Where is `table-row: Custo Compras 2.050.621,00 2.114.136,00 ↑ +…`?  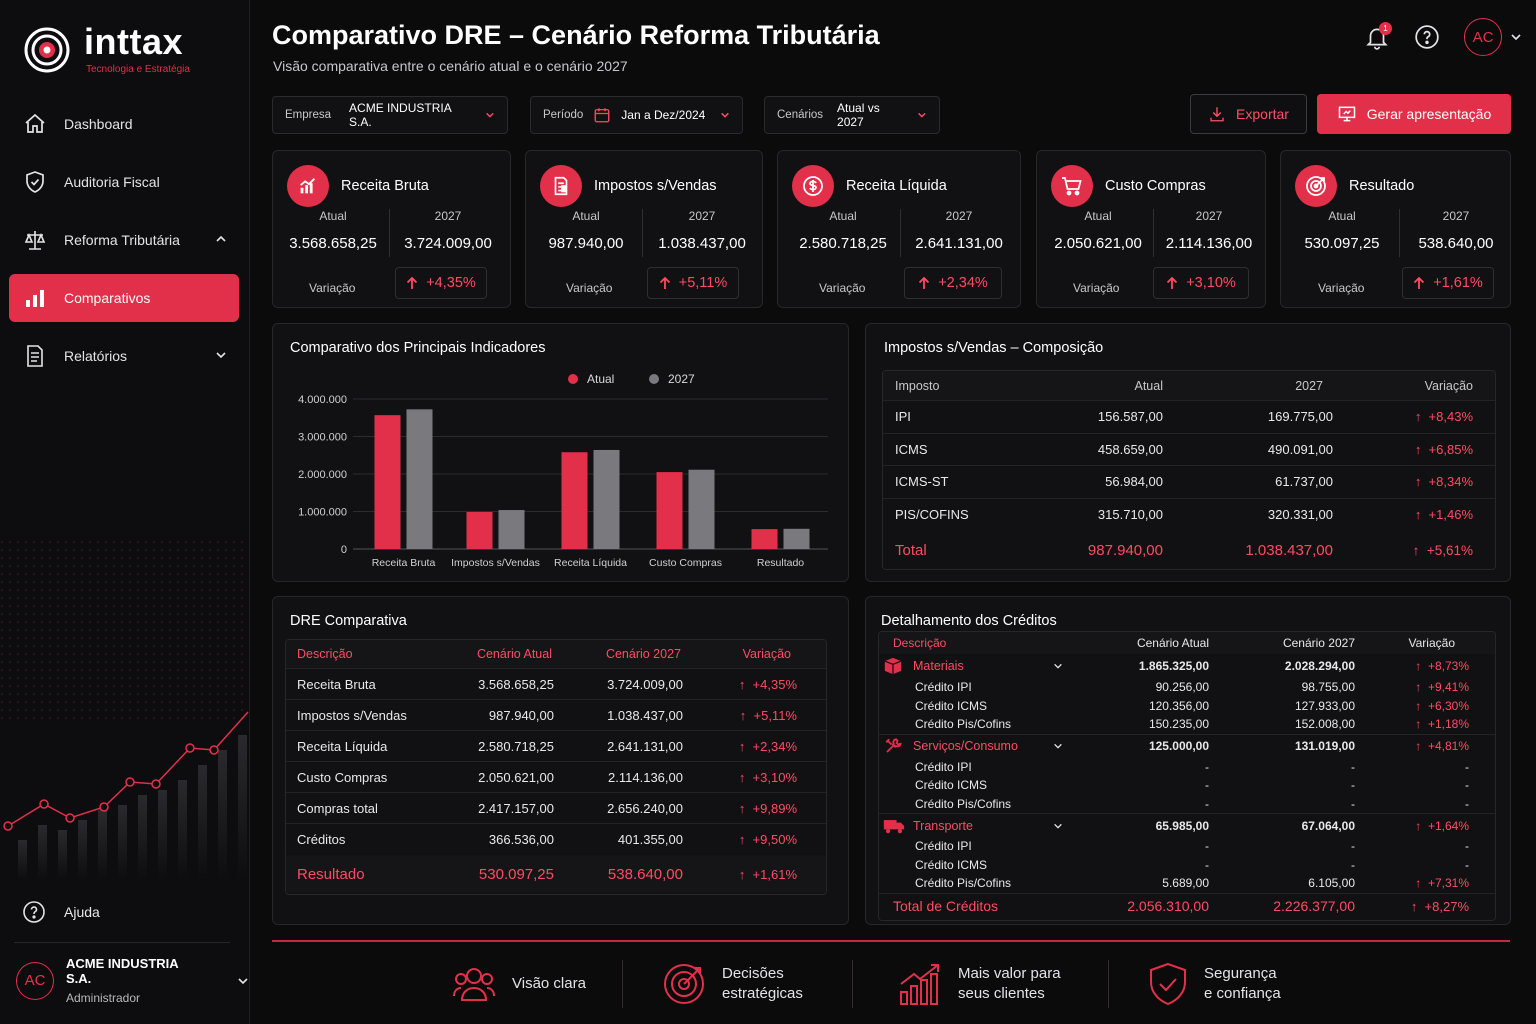
table-row: Custo Compras 2.050.621,00 2.114.136,00 ↑ +… is located at coordinates (556, 777).